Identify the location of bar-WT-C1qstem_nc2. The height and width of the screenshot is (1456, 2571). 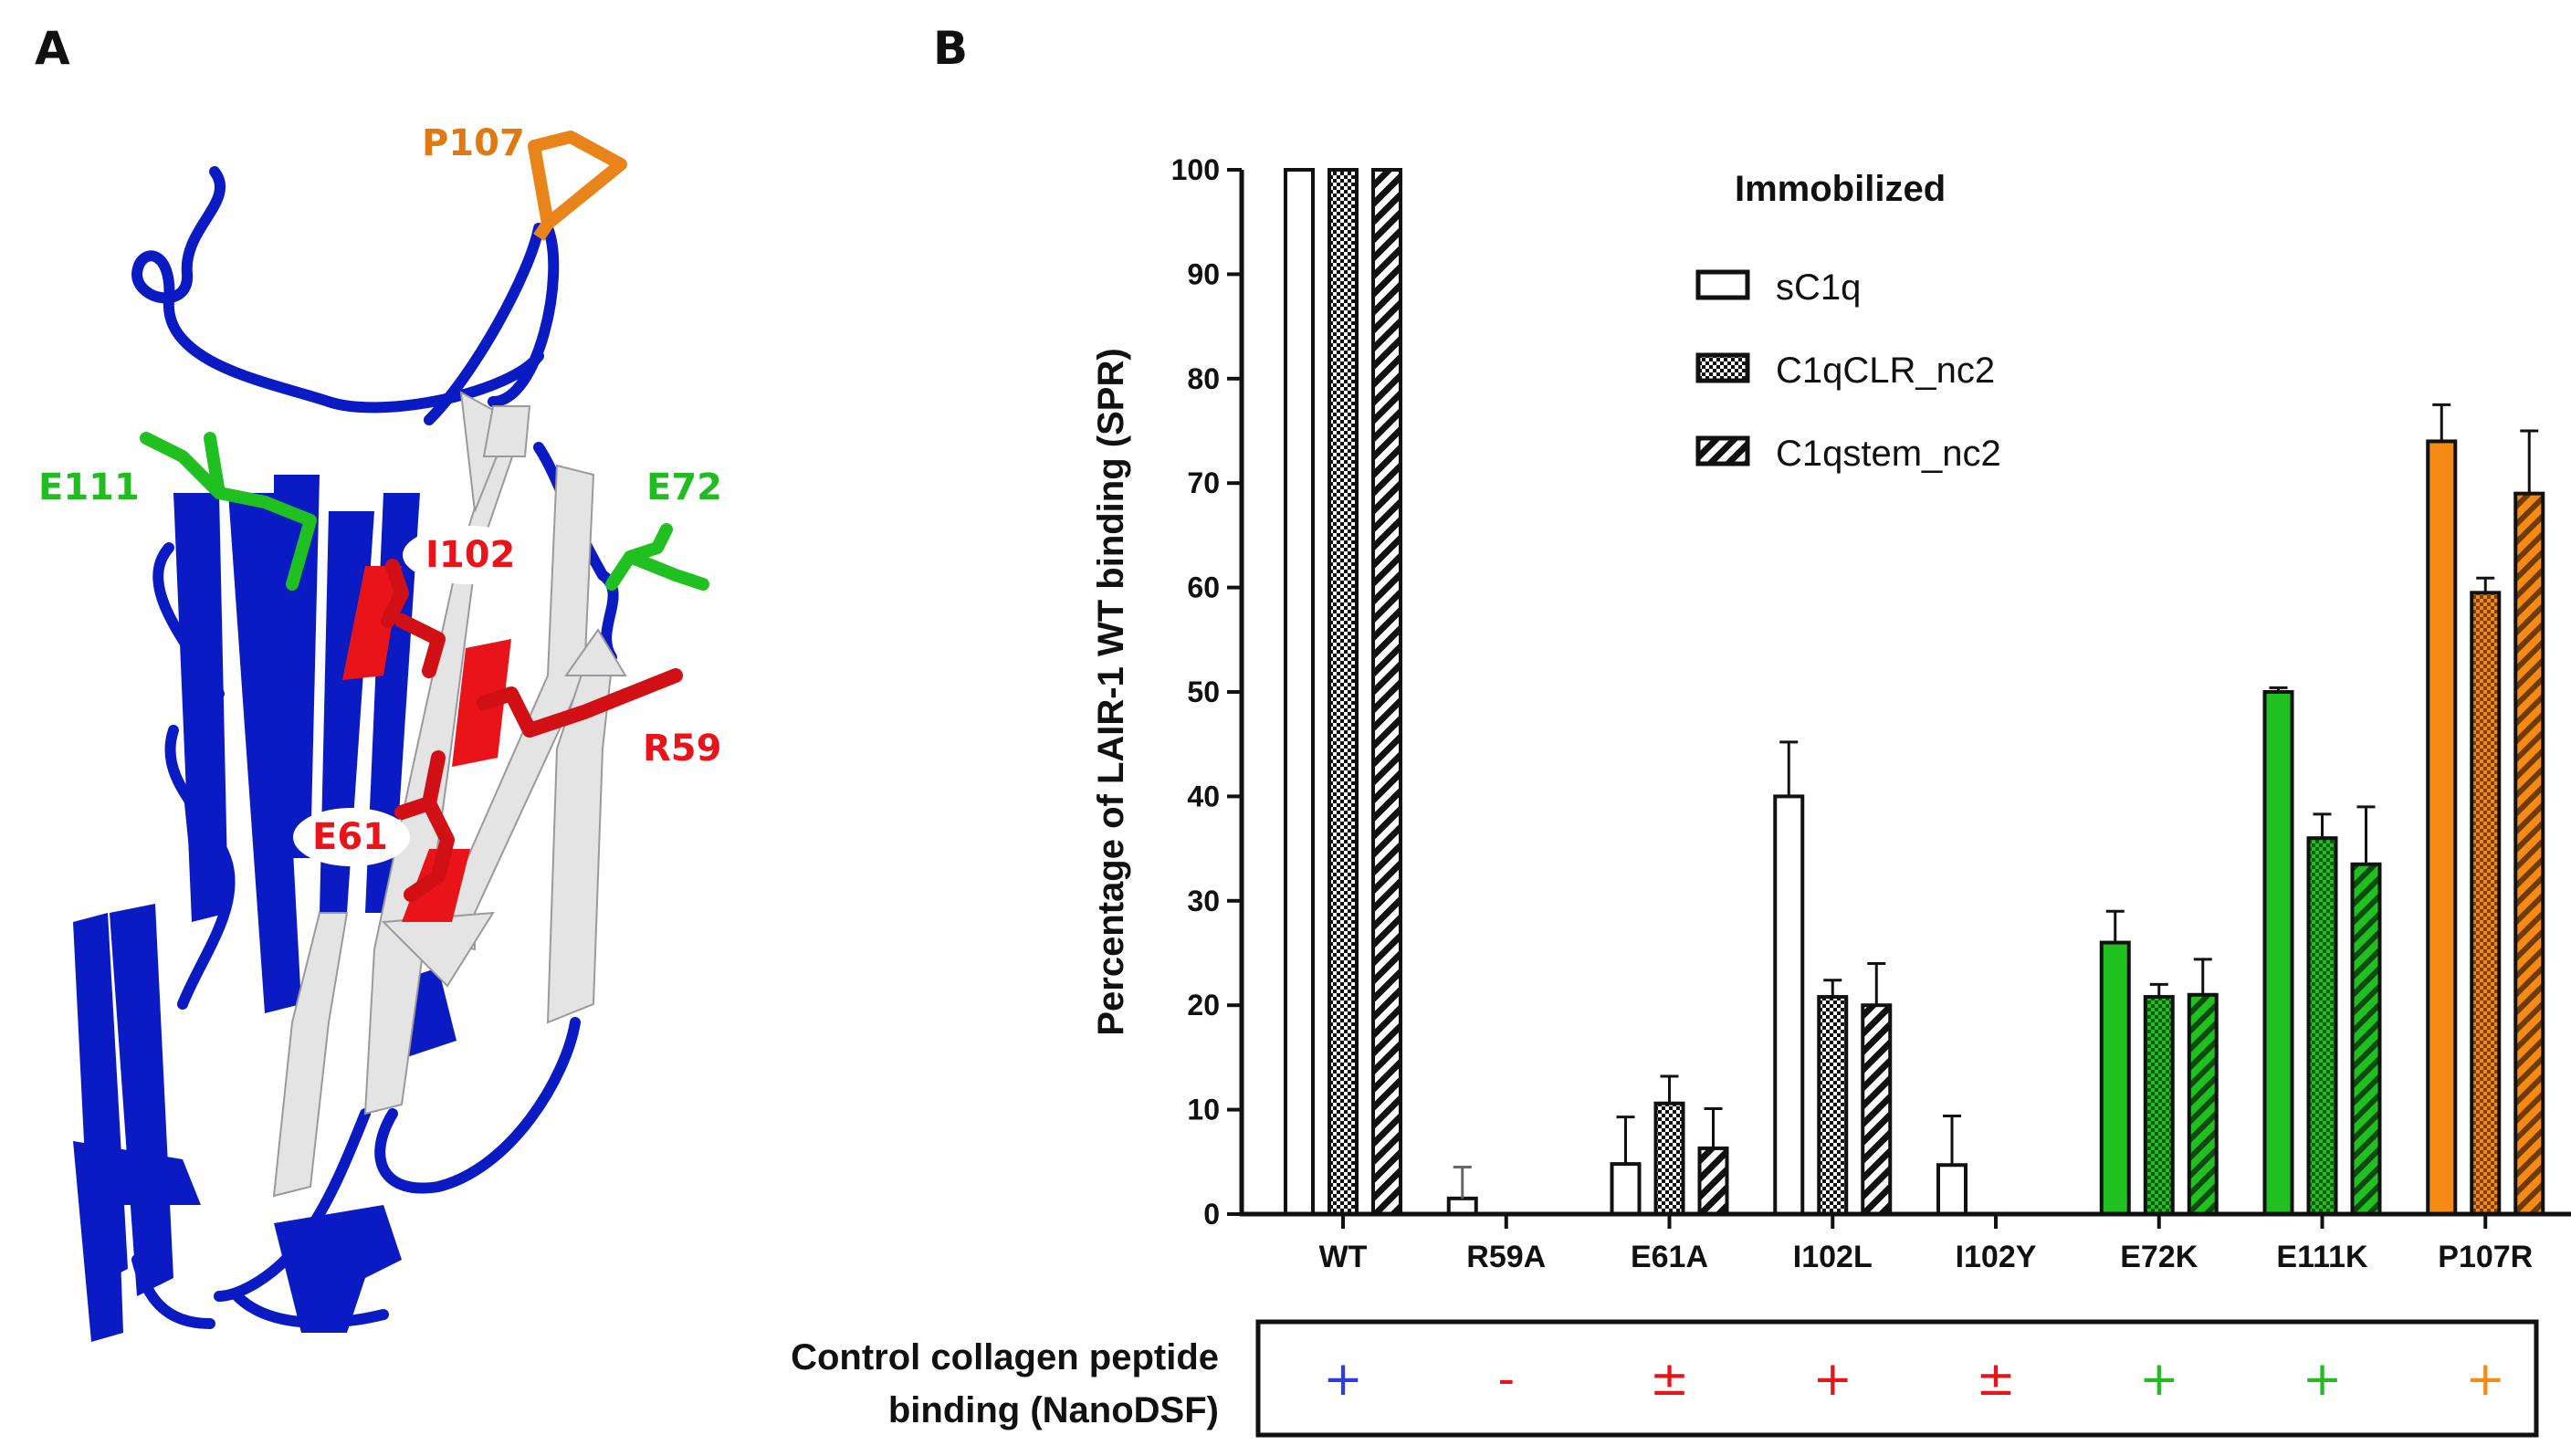
(1386, 692).